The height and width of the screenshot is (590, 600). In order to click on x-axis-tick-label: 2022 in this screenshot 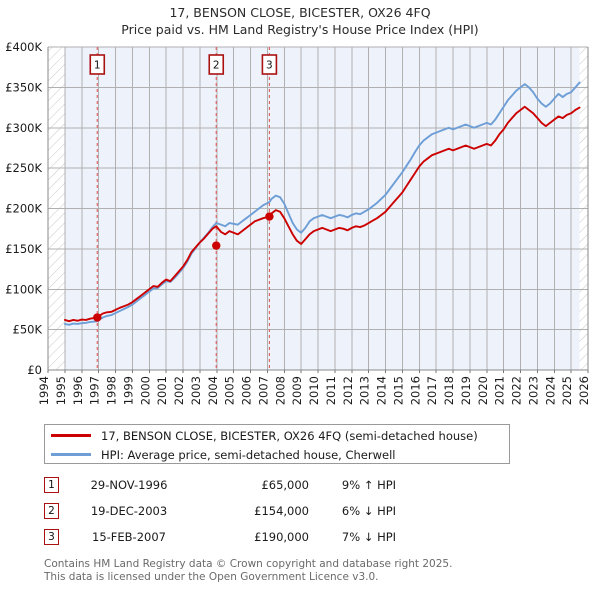, I will do `click(517, 390)`.